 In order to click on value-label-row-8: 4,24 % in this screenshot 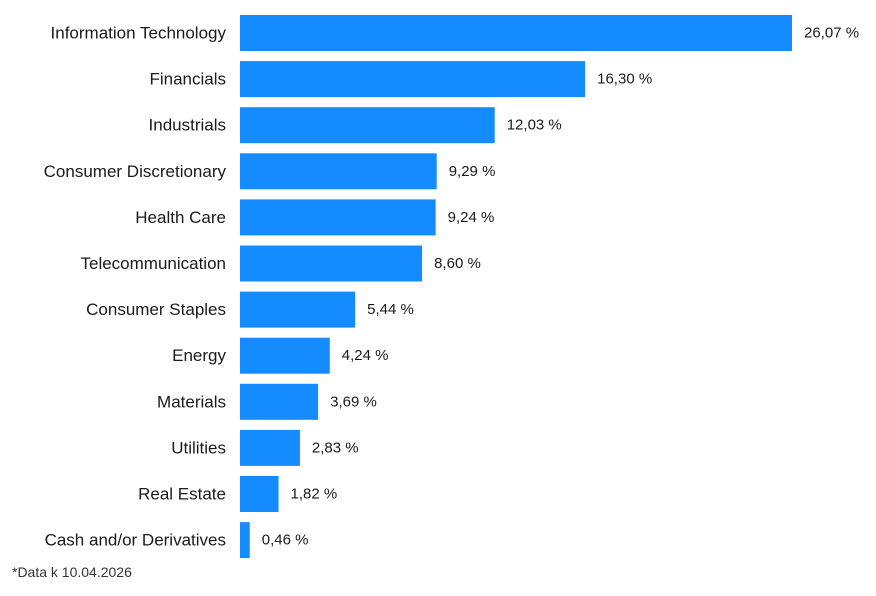, I will do `click(365, 355)`.